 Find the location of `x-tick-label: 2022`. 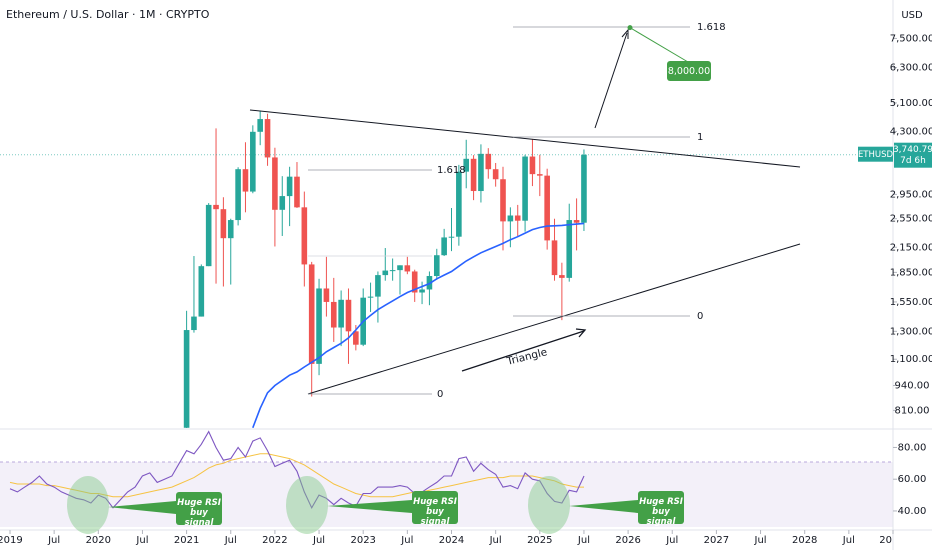

x-tick-label: 2022 is located at coordinates (274, 540).